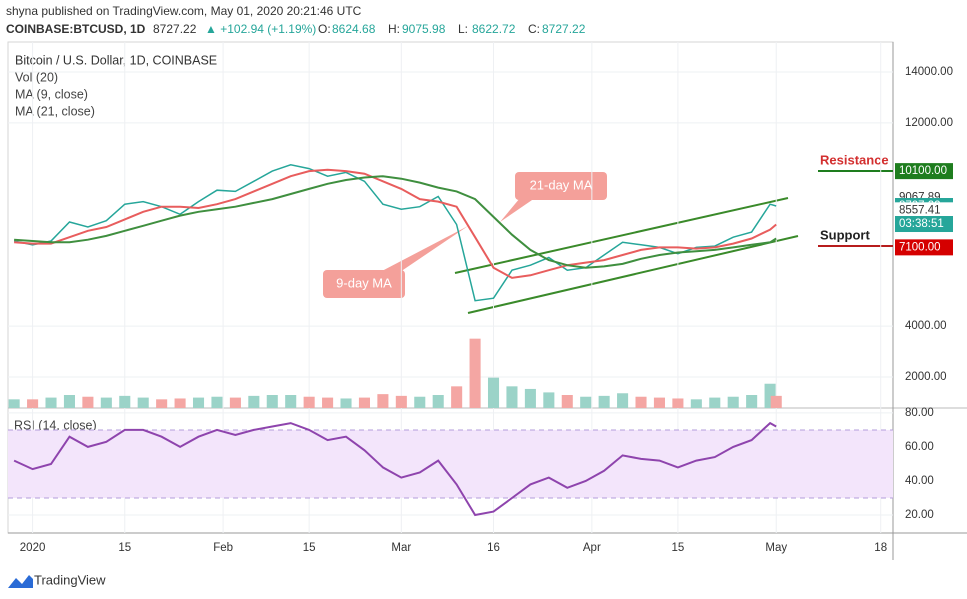 The height and width of the screenshot is (599, 967). What do you see at coordinates (929, 123) in the screenshot?
I see `y-tick-label: 12000.00` at bounding box center [929, 123].